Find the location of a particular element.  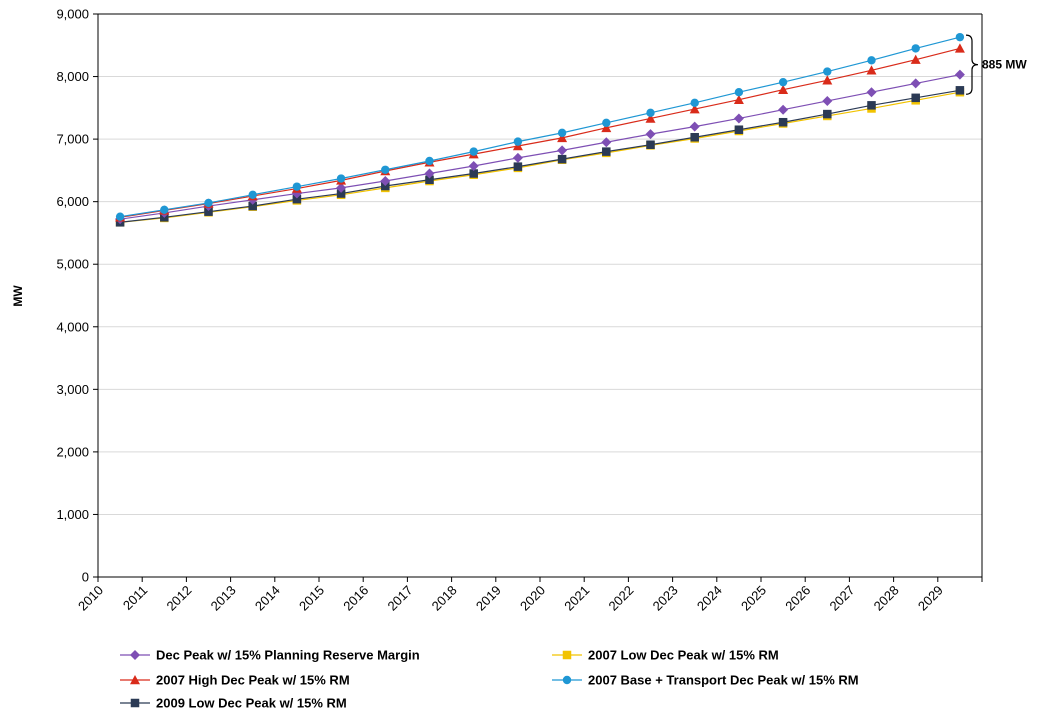

series-line is located at coordinates (540, 157).